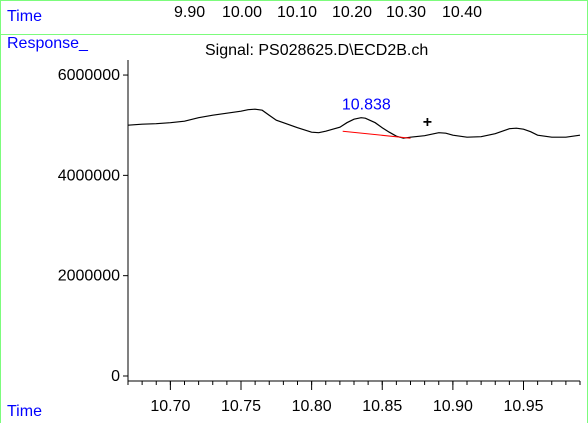 The image size is (588, 423). Describe the element at coordinates (366, 105) in the screenshot. I see `peak-retention-label: 10.838` at that location.